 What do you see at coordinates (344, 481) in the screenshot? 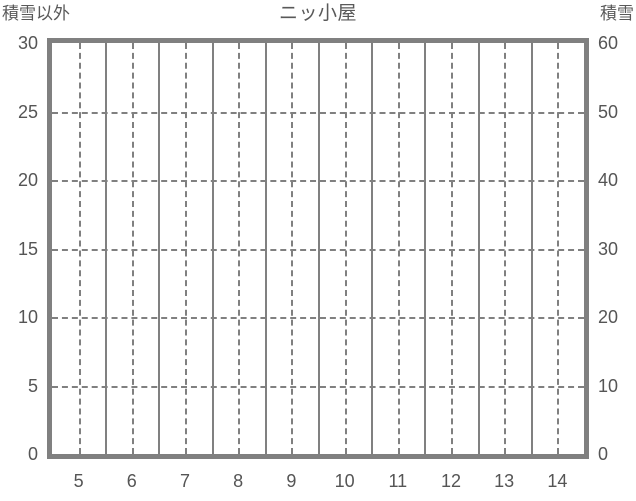
I see `bottom-axis-tick-label: 10` at bounding box center [344, 481].